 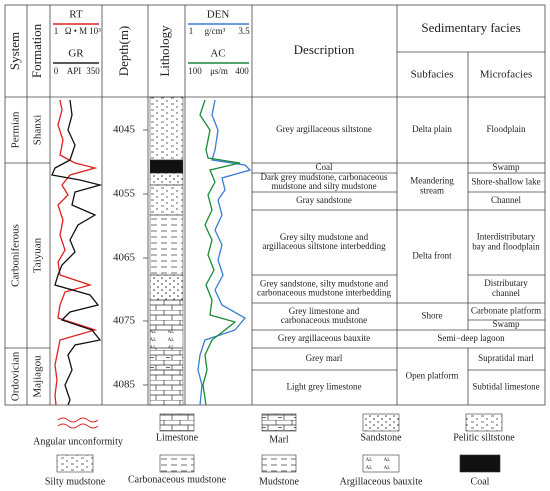 I want to click on gr-label: GR, so click(x=76, y=54).